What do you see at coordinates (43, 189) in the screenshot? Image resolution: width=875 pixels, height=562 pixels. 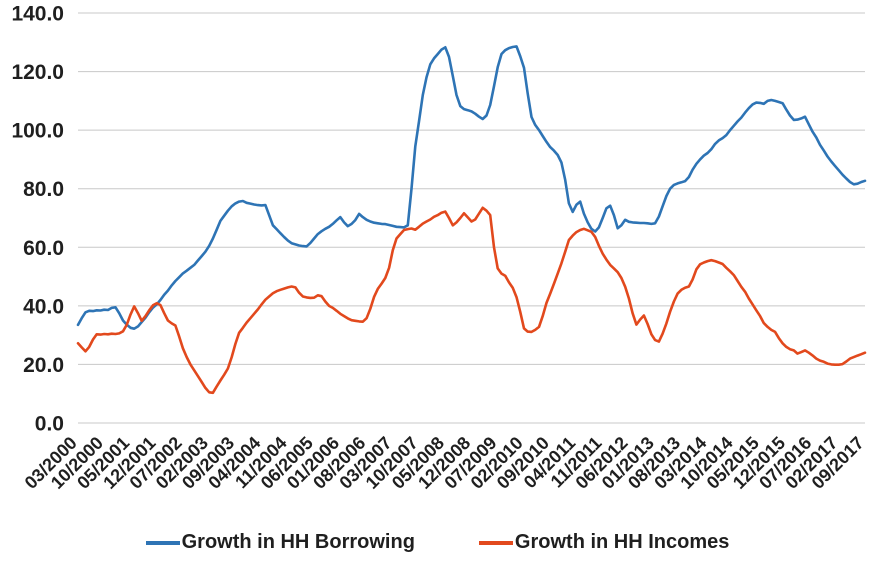 I see `y-tick-label: 80.0` at bounding box center [43, 189].